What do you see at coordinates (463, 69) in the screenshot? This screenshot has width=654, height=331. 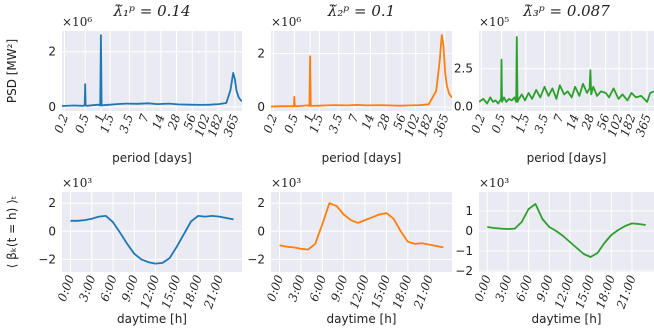 I see `y-tick-label: 2.5` at bounding box center [463, 69].